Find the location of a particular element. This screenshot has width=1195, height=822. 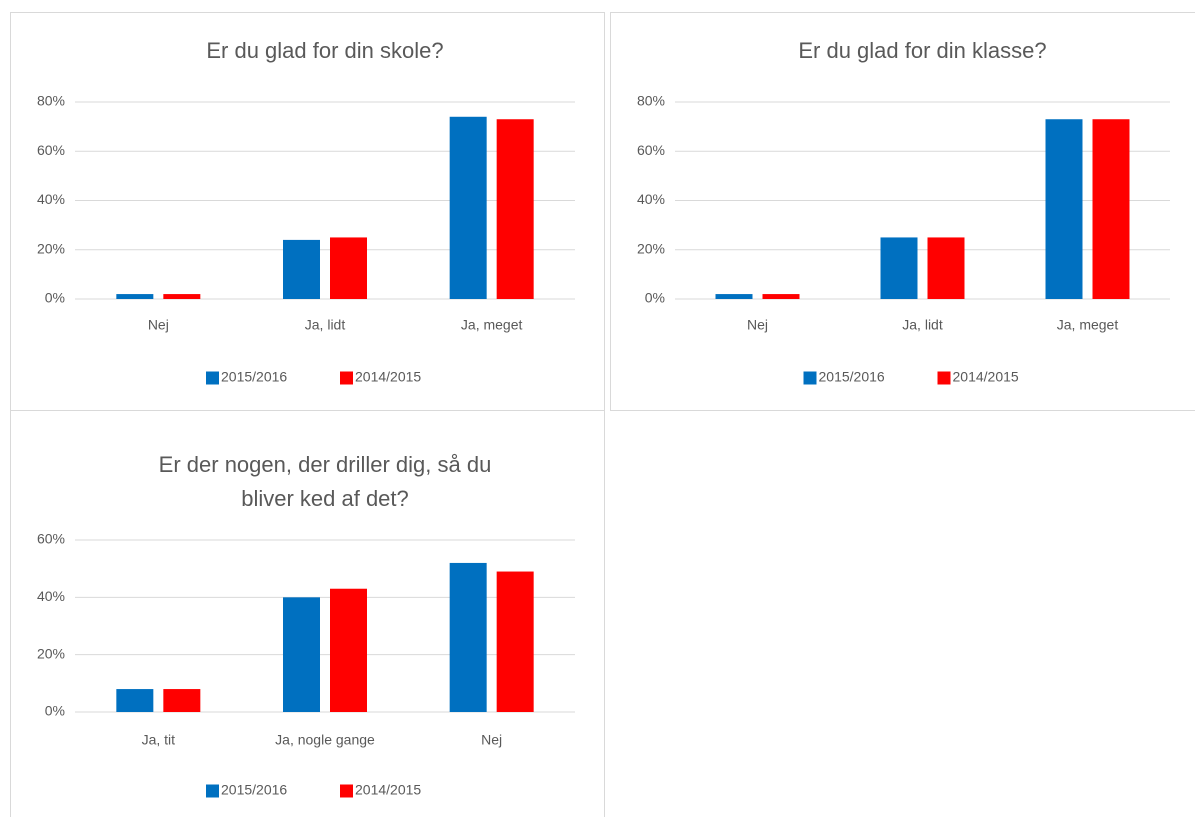

chart-title: Er du glad for din skole? is located at coordinates (324, 50).